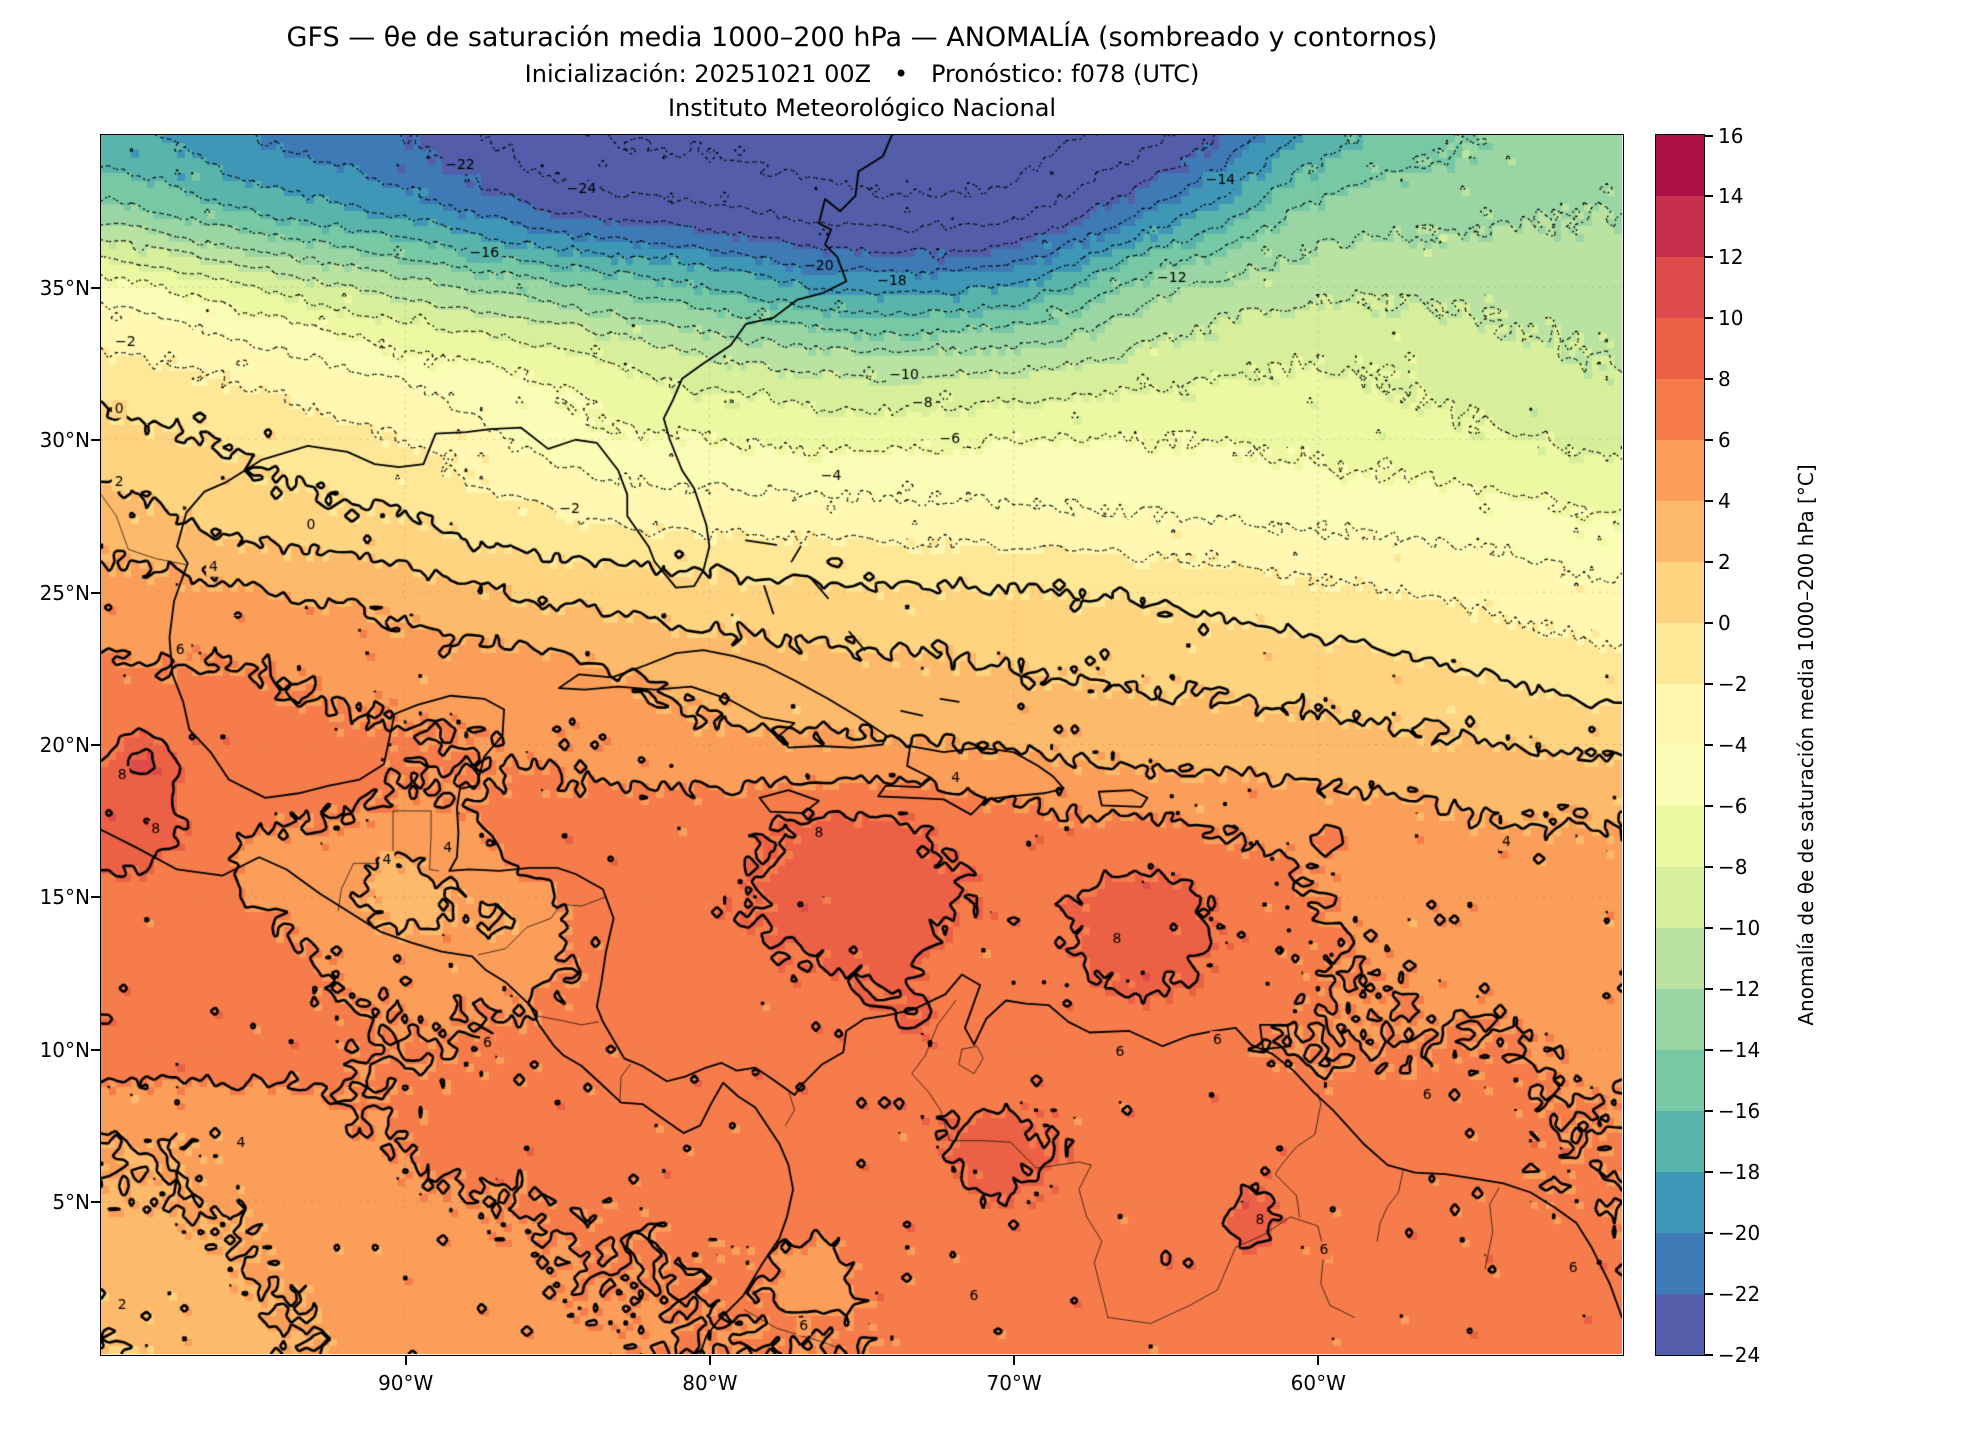 Image resolution: width=1980 pixels, height=1440 pixels. I want to click on colorbar-tick-label: 8, so click(1724, 379).